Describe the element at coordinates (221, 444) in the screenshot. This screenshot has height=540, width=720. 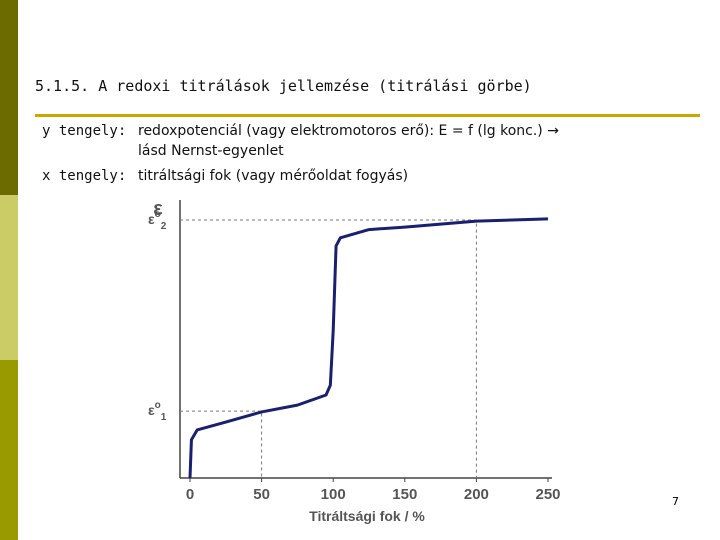
I see `reference-line` at that location.